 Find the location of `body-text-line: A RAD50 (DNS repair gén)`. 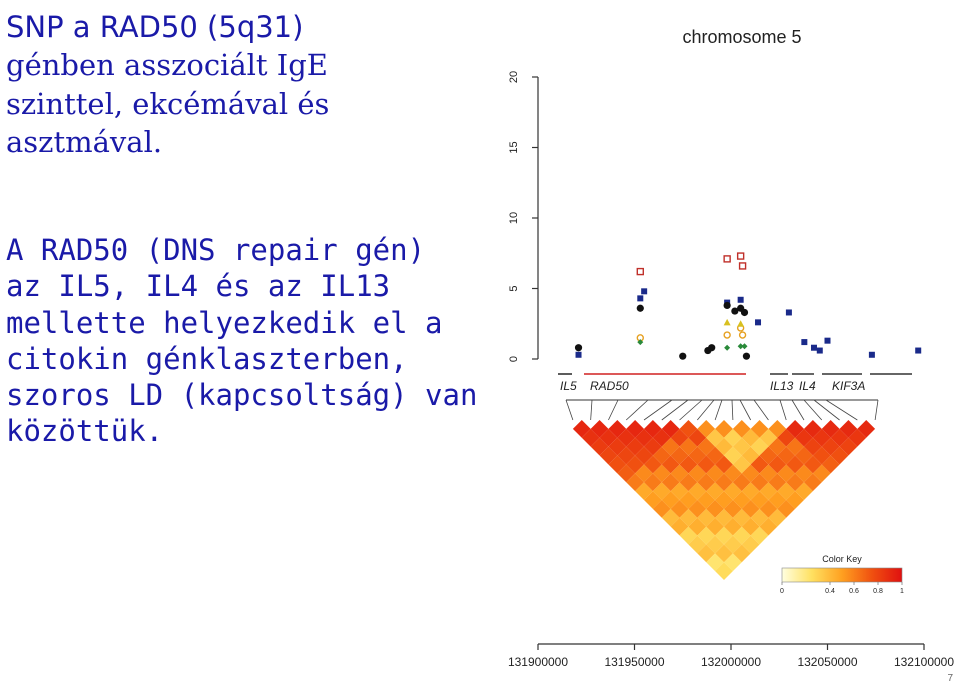

body-text-line: A RAD50 (DNS repair gén) is located at coordinates (216, 250).